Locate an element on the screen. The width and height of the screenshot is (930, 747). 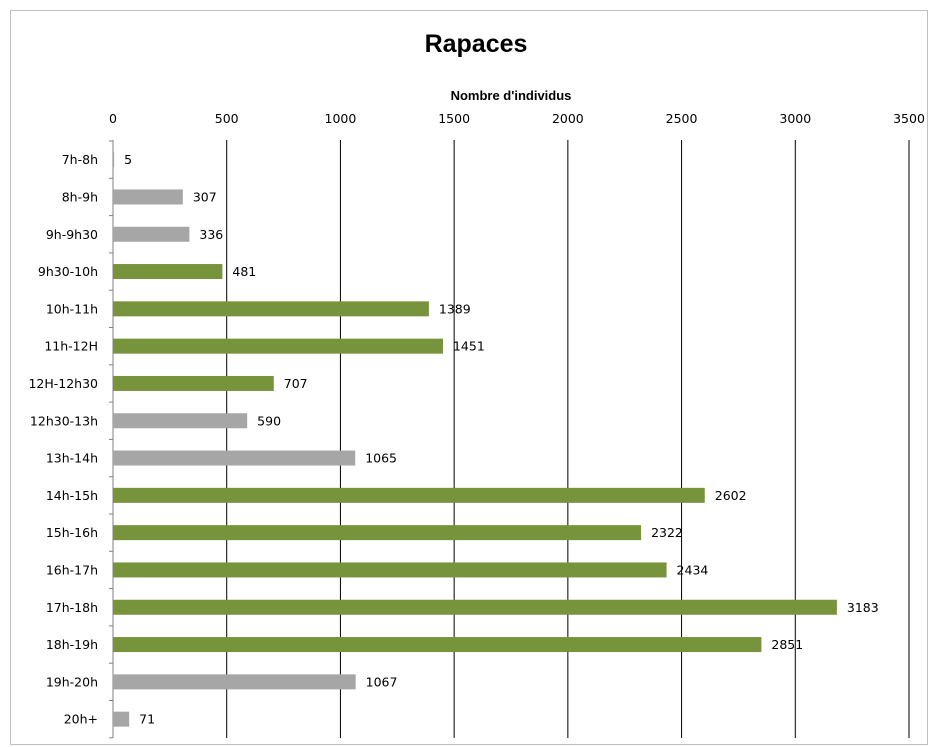
chart-title: Rapaces is located at coordinates (476, 44).